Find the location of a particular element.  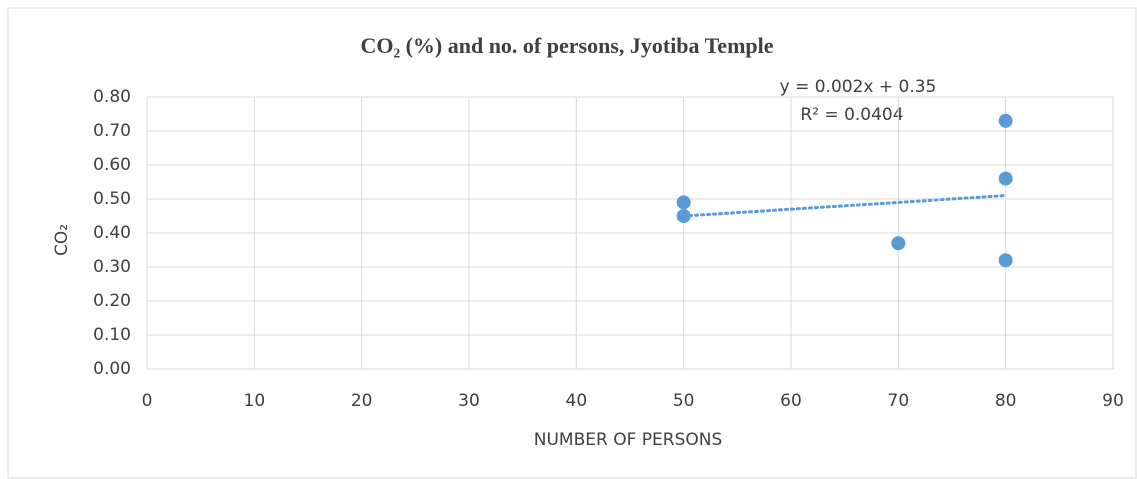

x-tick-label: 10 is located at coordinates (255, 401).